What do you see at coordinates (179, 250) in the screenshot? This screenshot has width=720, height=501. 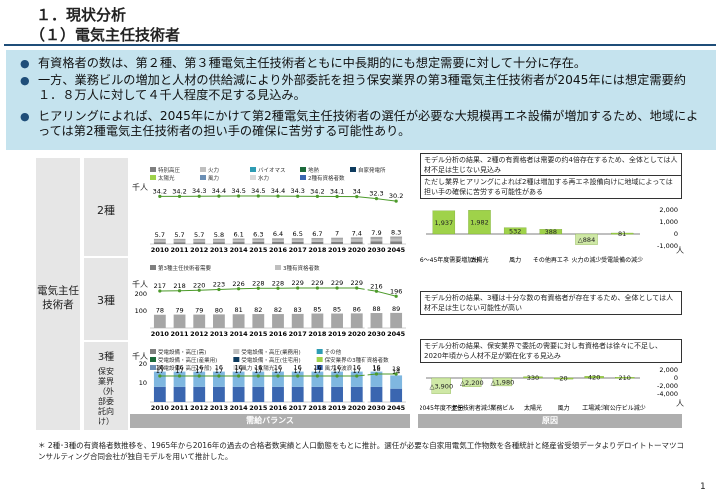 I see `x-tick-label: 2011` at bounding box center [179, 250].